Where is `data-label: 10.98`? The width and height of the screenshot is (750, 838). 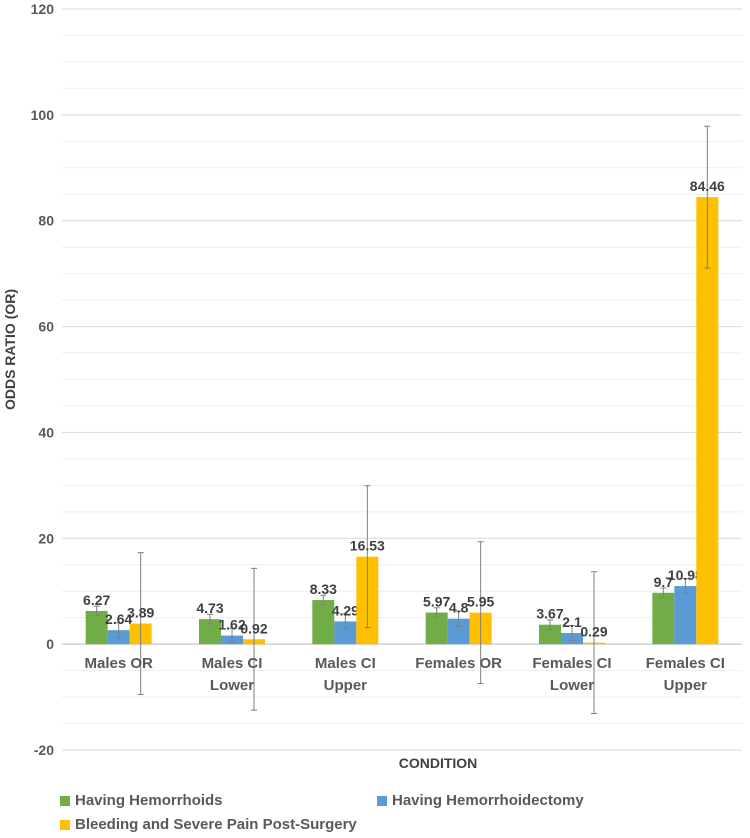 data-label: 10.98 is located at coordinates (685, 575).